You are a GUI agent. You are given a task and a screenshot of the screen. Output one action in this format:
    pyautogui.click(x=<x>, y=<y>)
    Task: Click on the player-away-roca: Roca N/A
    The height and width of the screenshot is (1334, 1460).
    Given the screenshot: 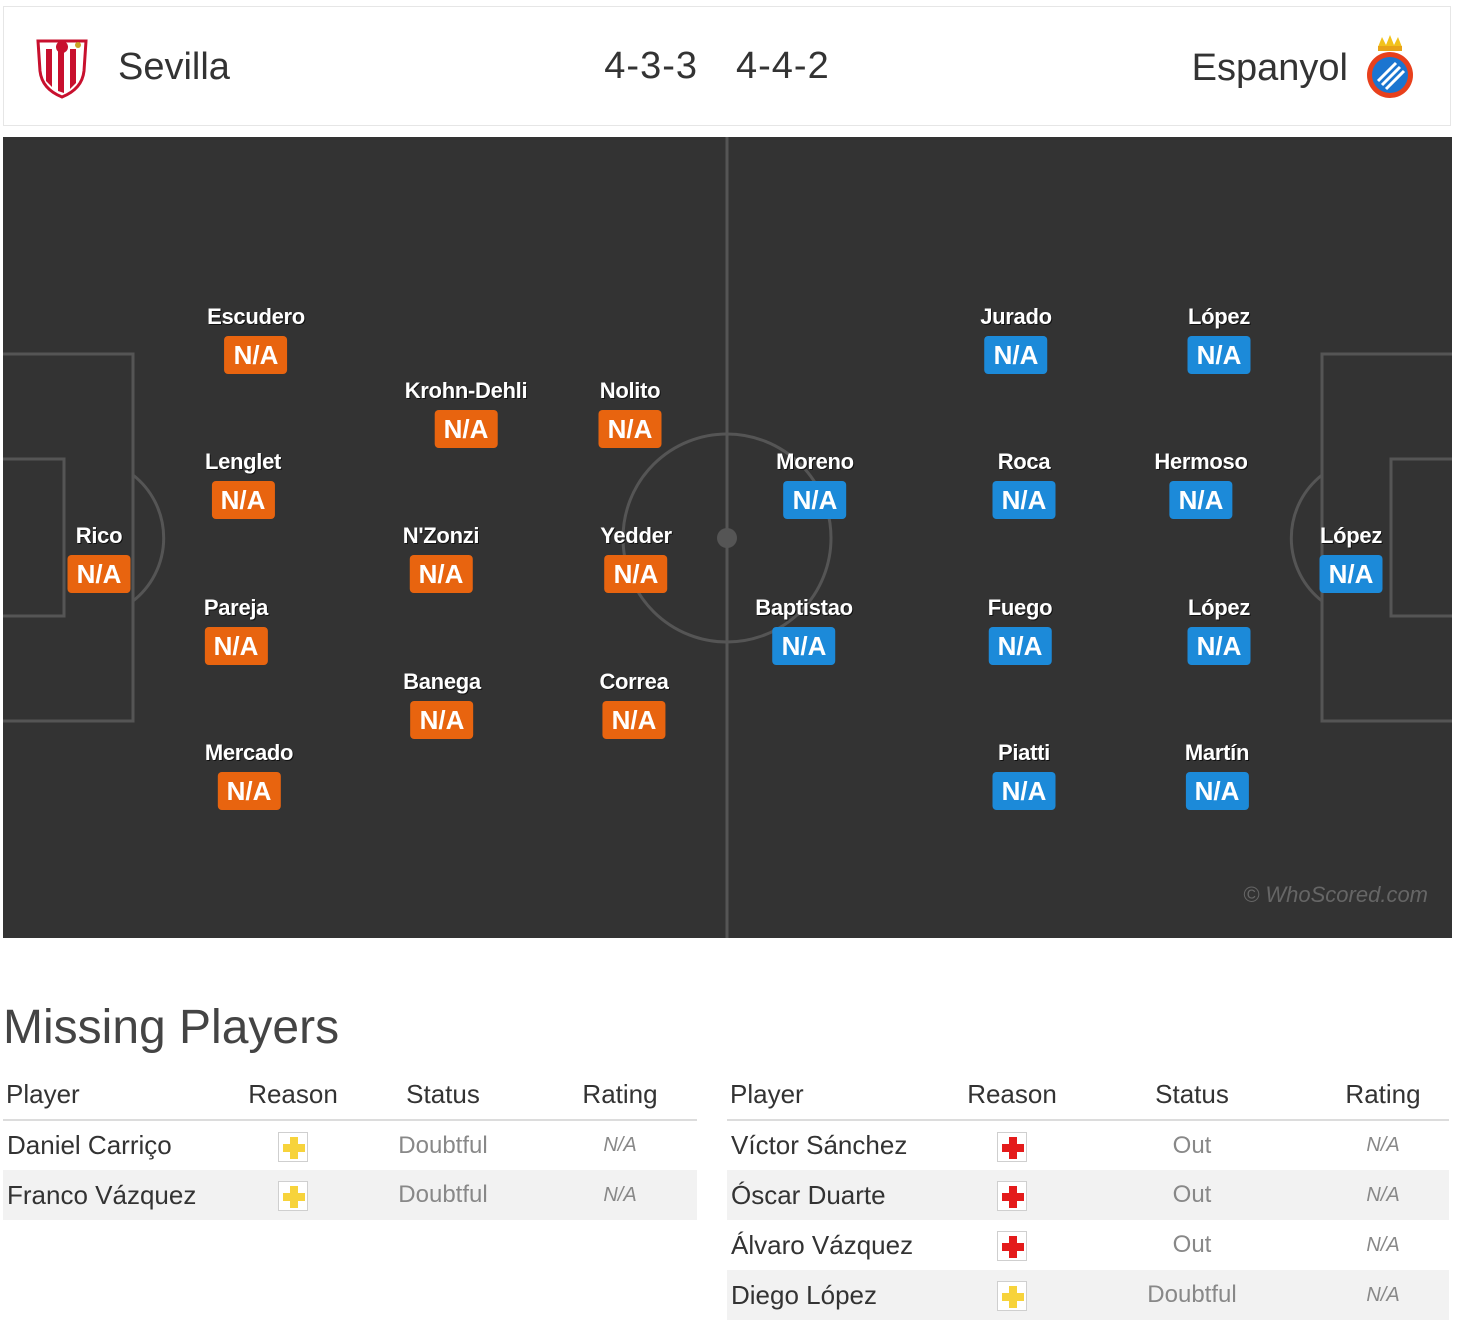 What is the action you would take?
    pyautogui.click(x=1024, y=484)
    